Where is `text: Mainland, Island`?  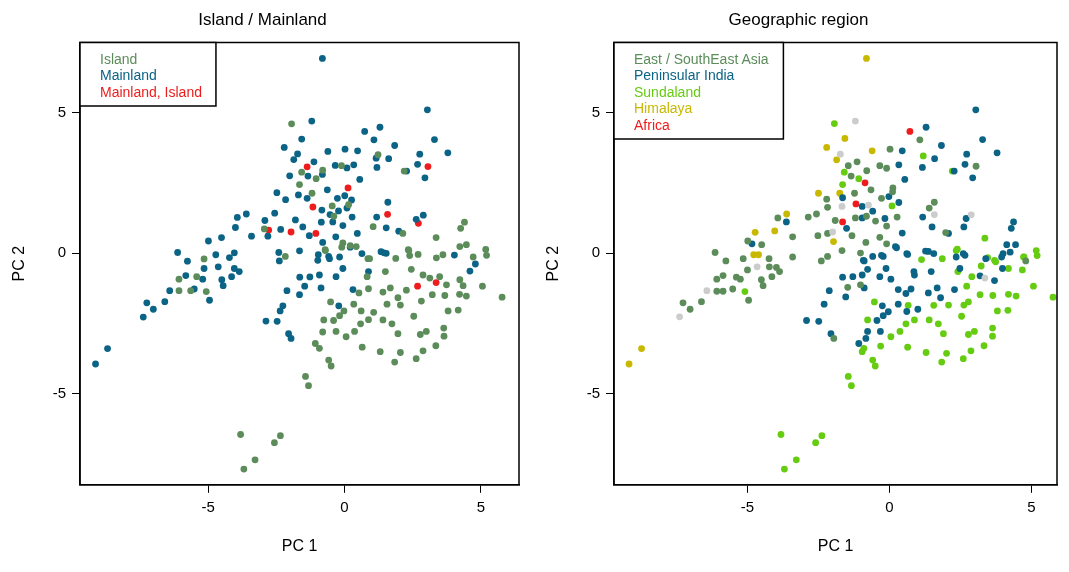
text: Mainland, Island is located at coordinates (151, 91).